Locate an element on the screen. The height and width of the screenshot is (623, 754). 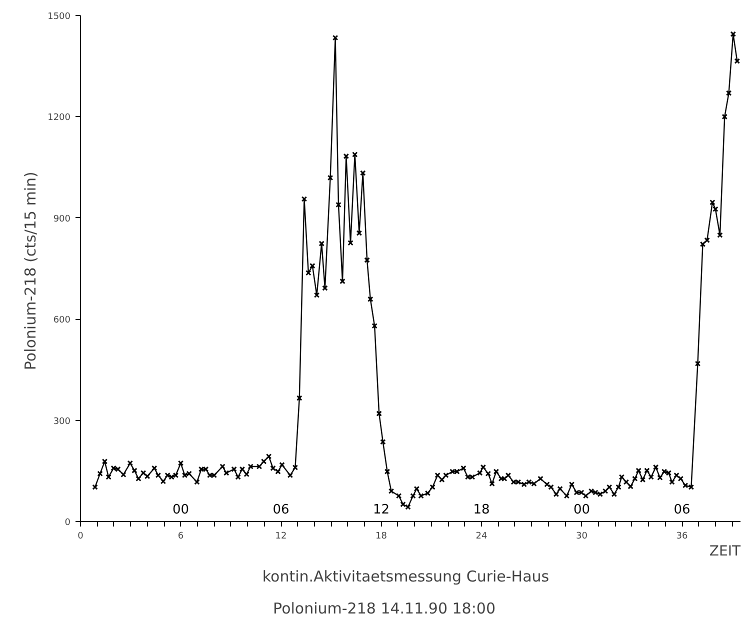
y-tick-label: 0 is located at coordinates (67, 523).